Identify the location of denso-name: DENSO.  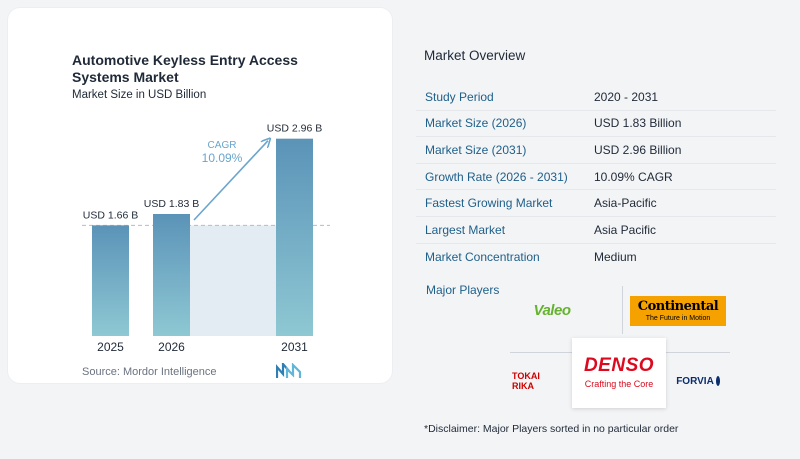
(619, 366).